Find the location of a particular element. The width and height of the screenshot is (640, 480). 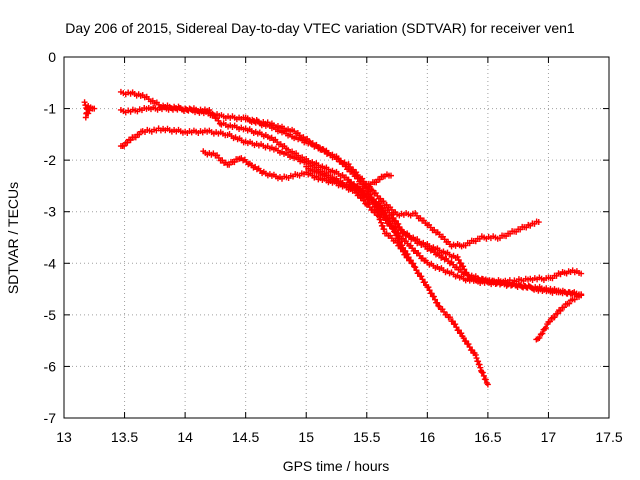

y-tick-label: -3 is located at coordinates (50, 212).